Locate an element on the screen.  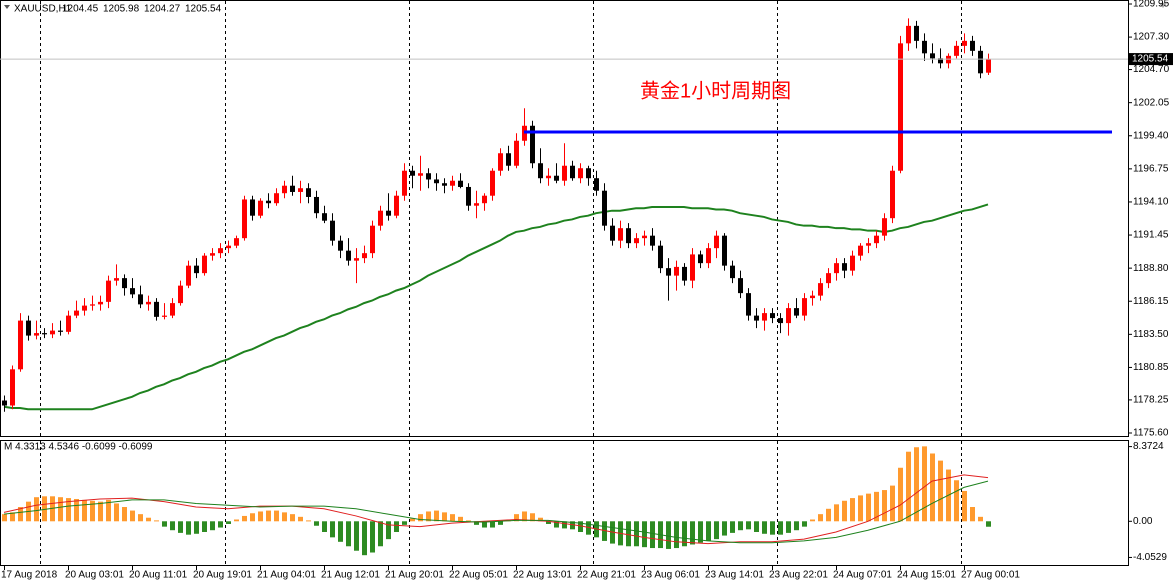
x-tick-label: 17 Aug 2018 is located at coordinates (29, 575).